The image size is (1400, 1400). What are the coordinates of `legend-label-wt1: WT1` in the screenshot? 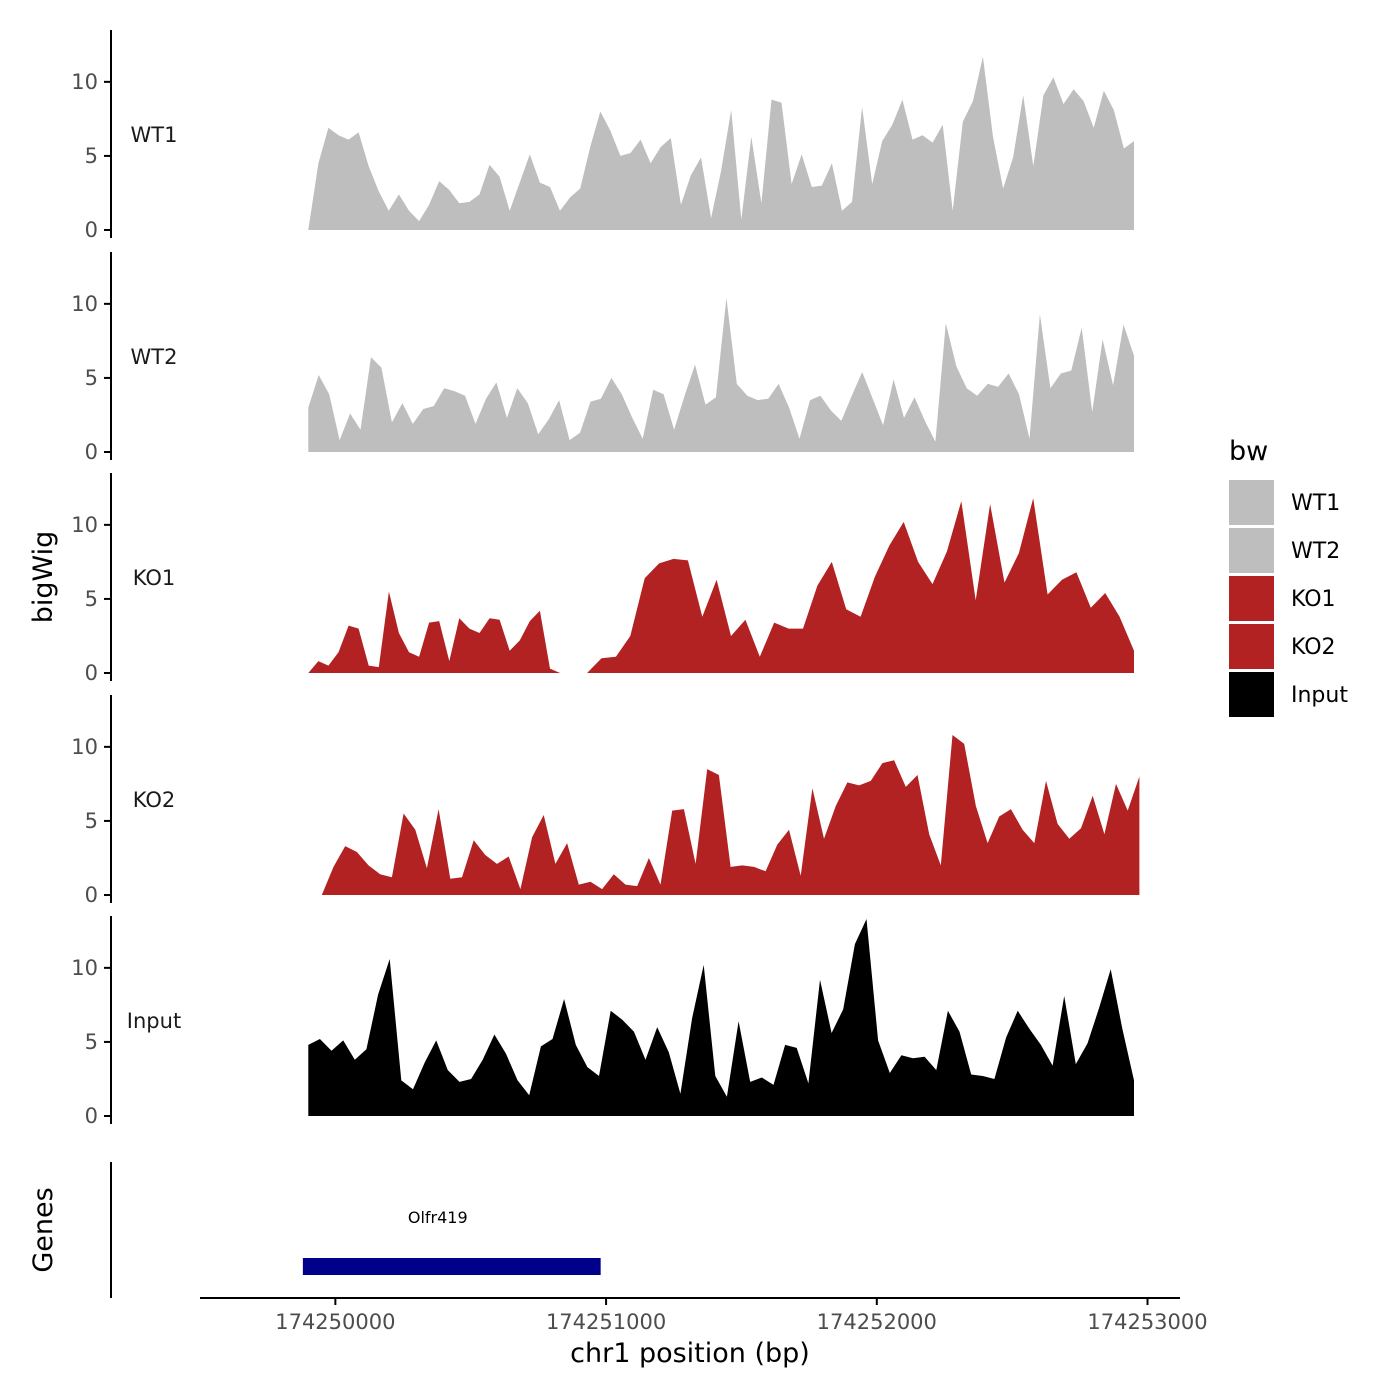 It's located at (1315, 503).